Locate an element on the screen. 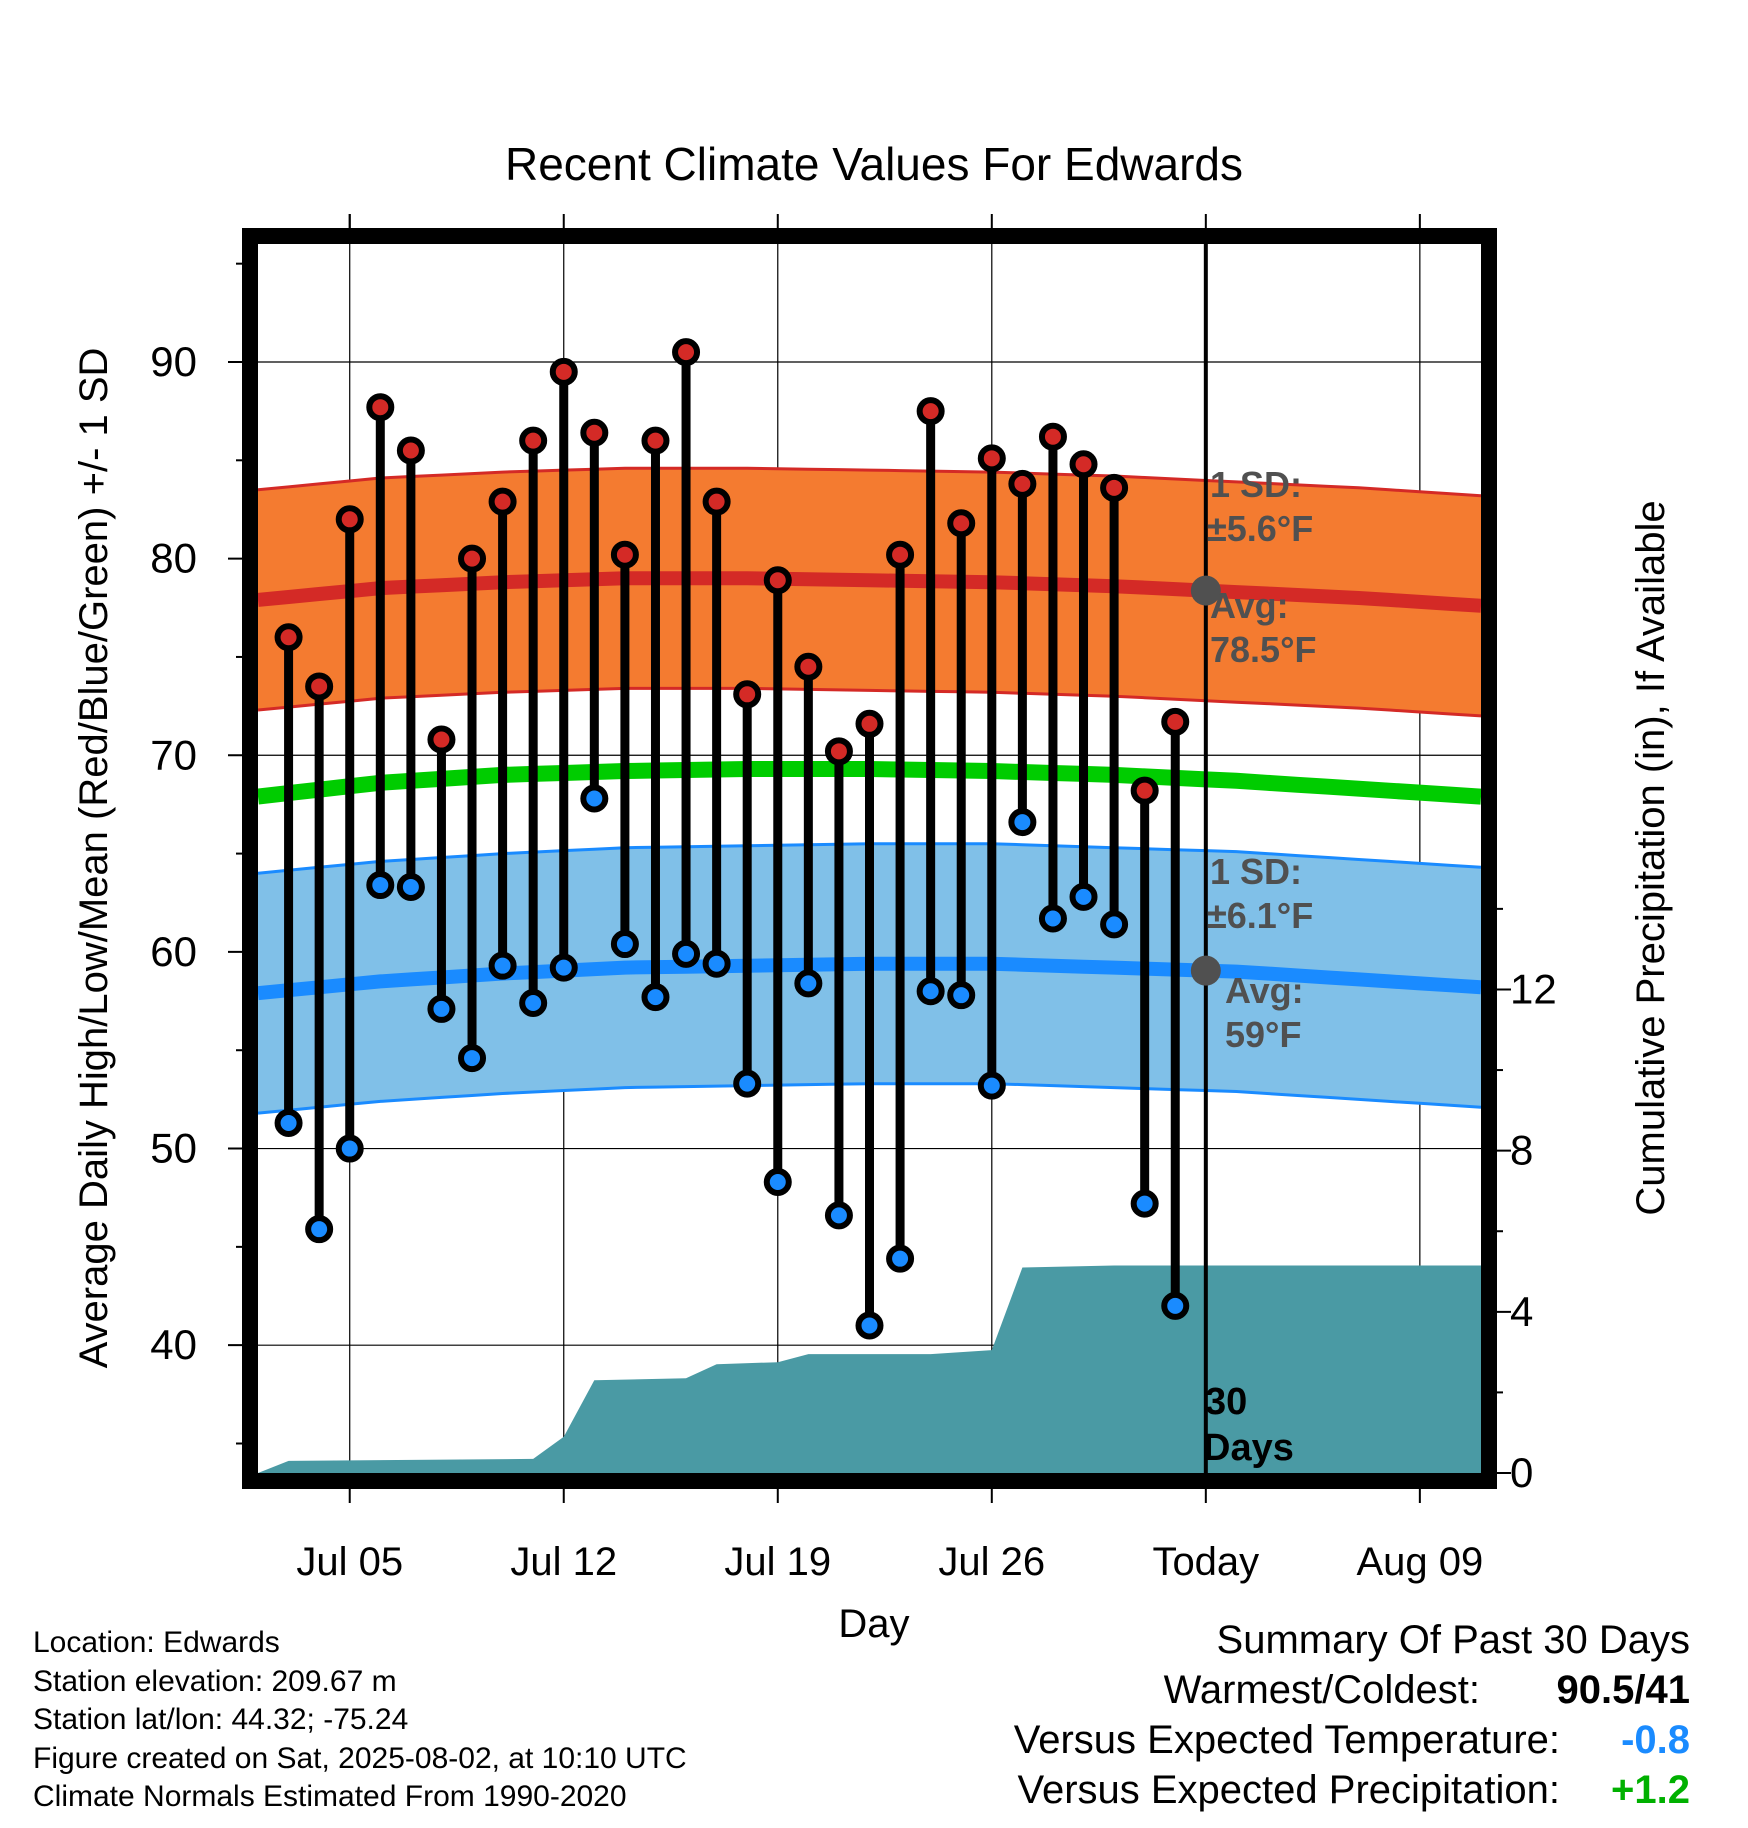 This screenshot has height=1828, width=1748. x-tick-label: Jul 19 is located at coordinates (777, 1562).